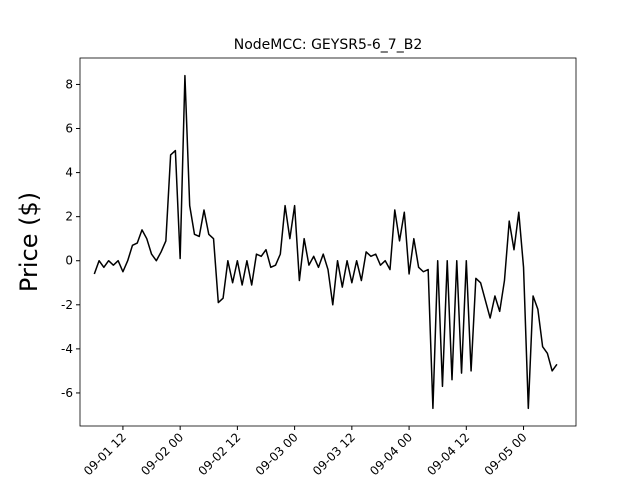 The width and height of the screenshot is (640, 480). Describe the element at coordinates (69, 173) in the screenshot. I see `y-tick-label: 4` at that location.